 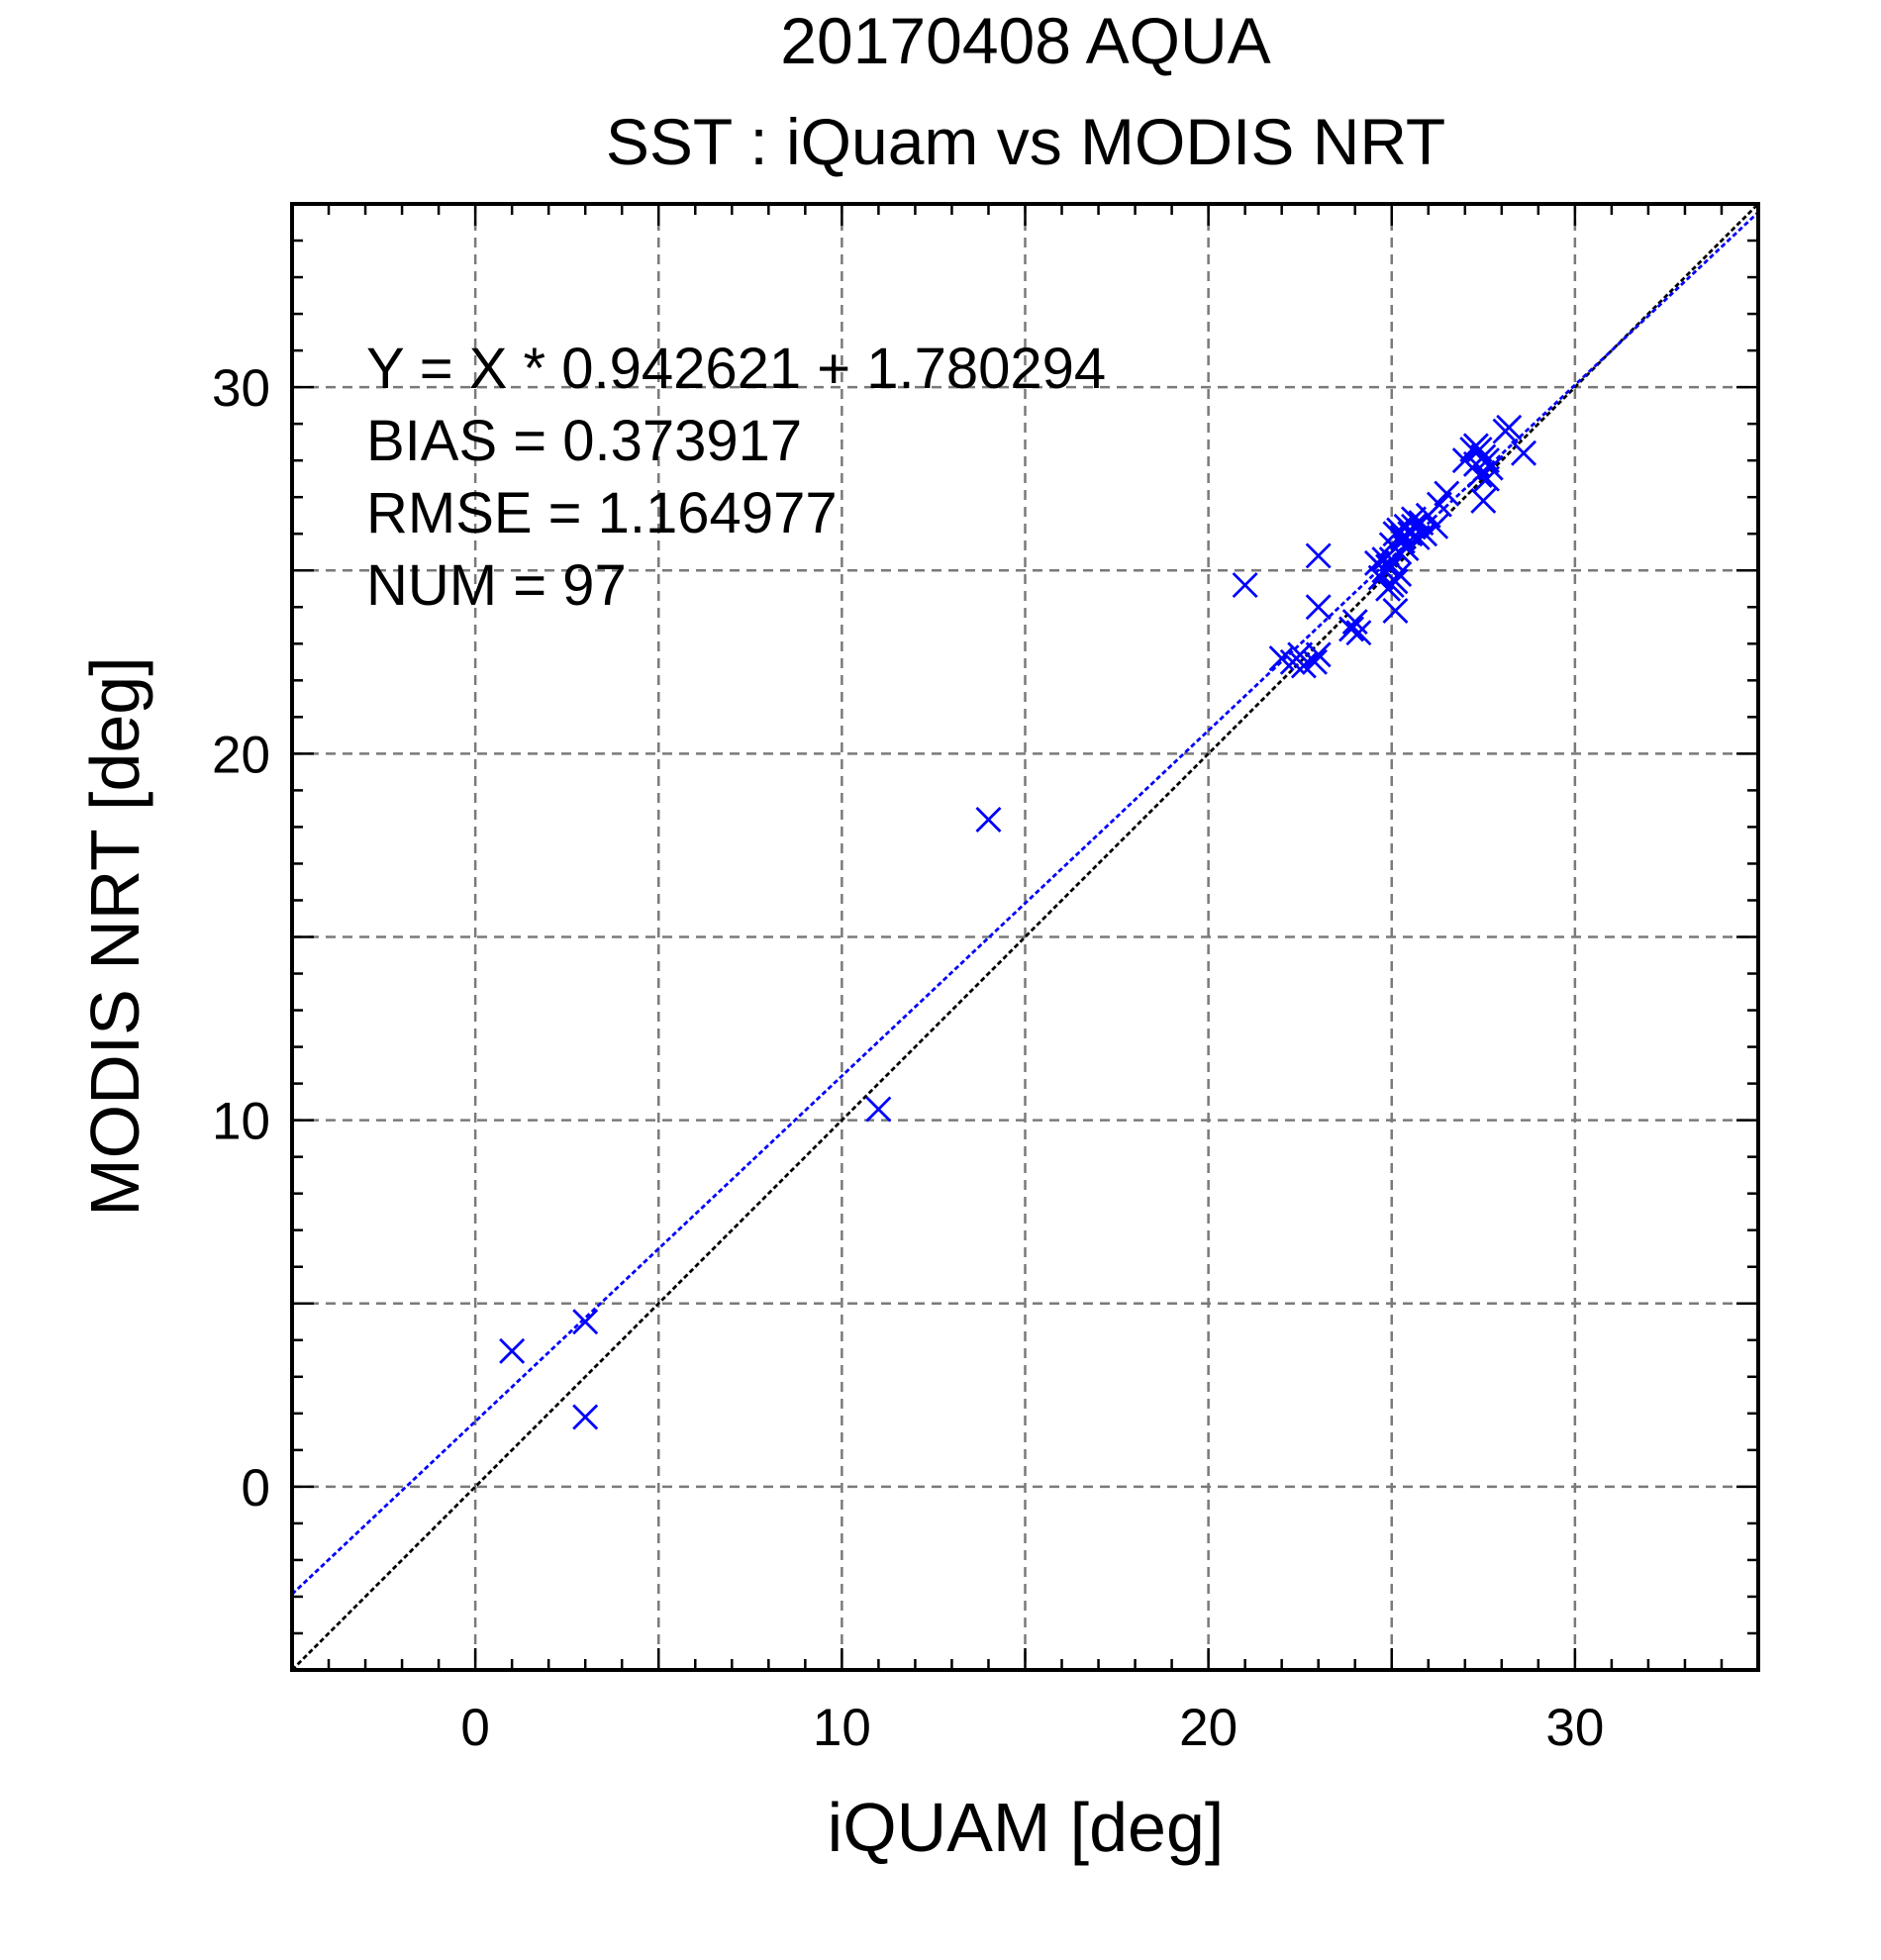 What do you see at coordinates (842, 1728) in the screenshot?
I see `x-tick-label: 10` at bounding box center [842, 1728].